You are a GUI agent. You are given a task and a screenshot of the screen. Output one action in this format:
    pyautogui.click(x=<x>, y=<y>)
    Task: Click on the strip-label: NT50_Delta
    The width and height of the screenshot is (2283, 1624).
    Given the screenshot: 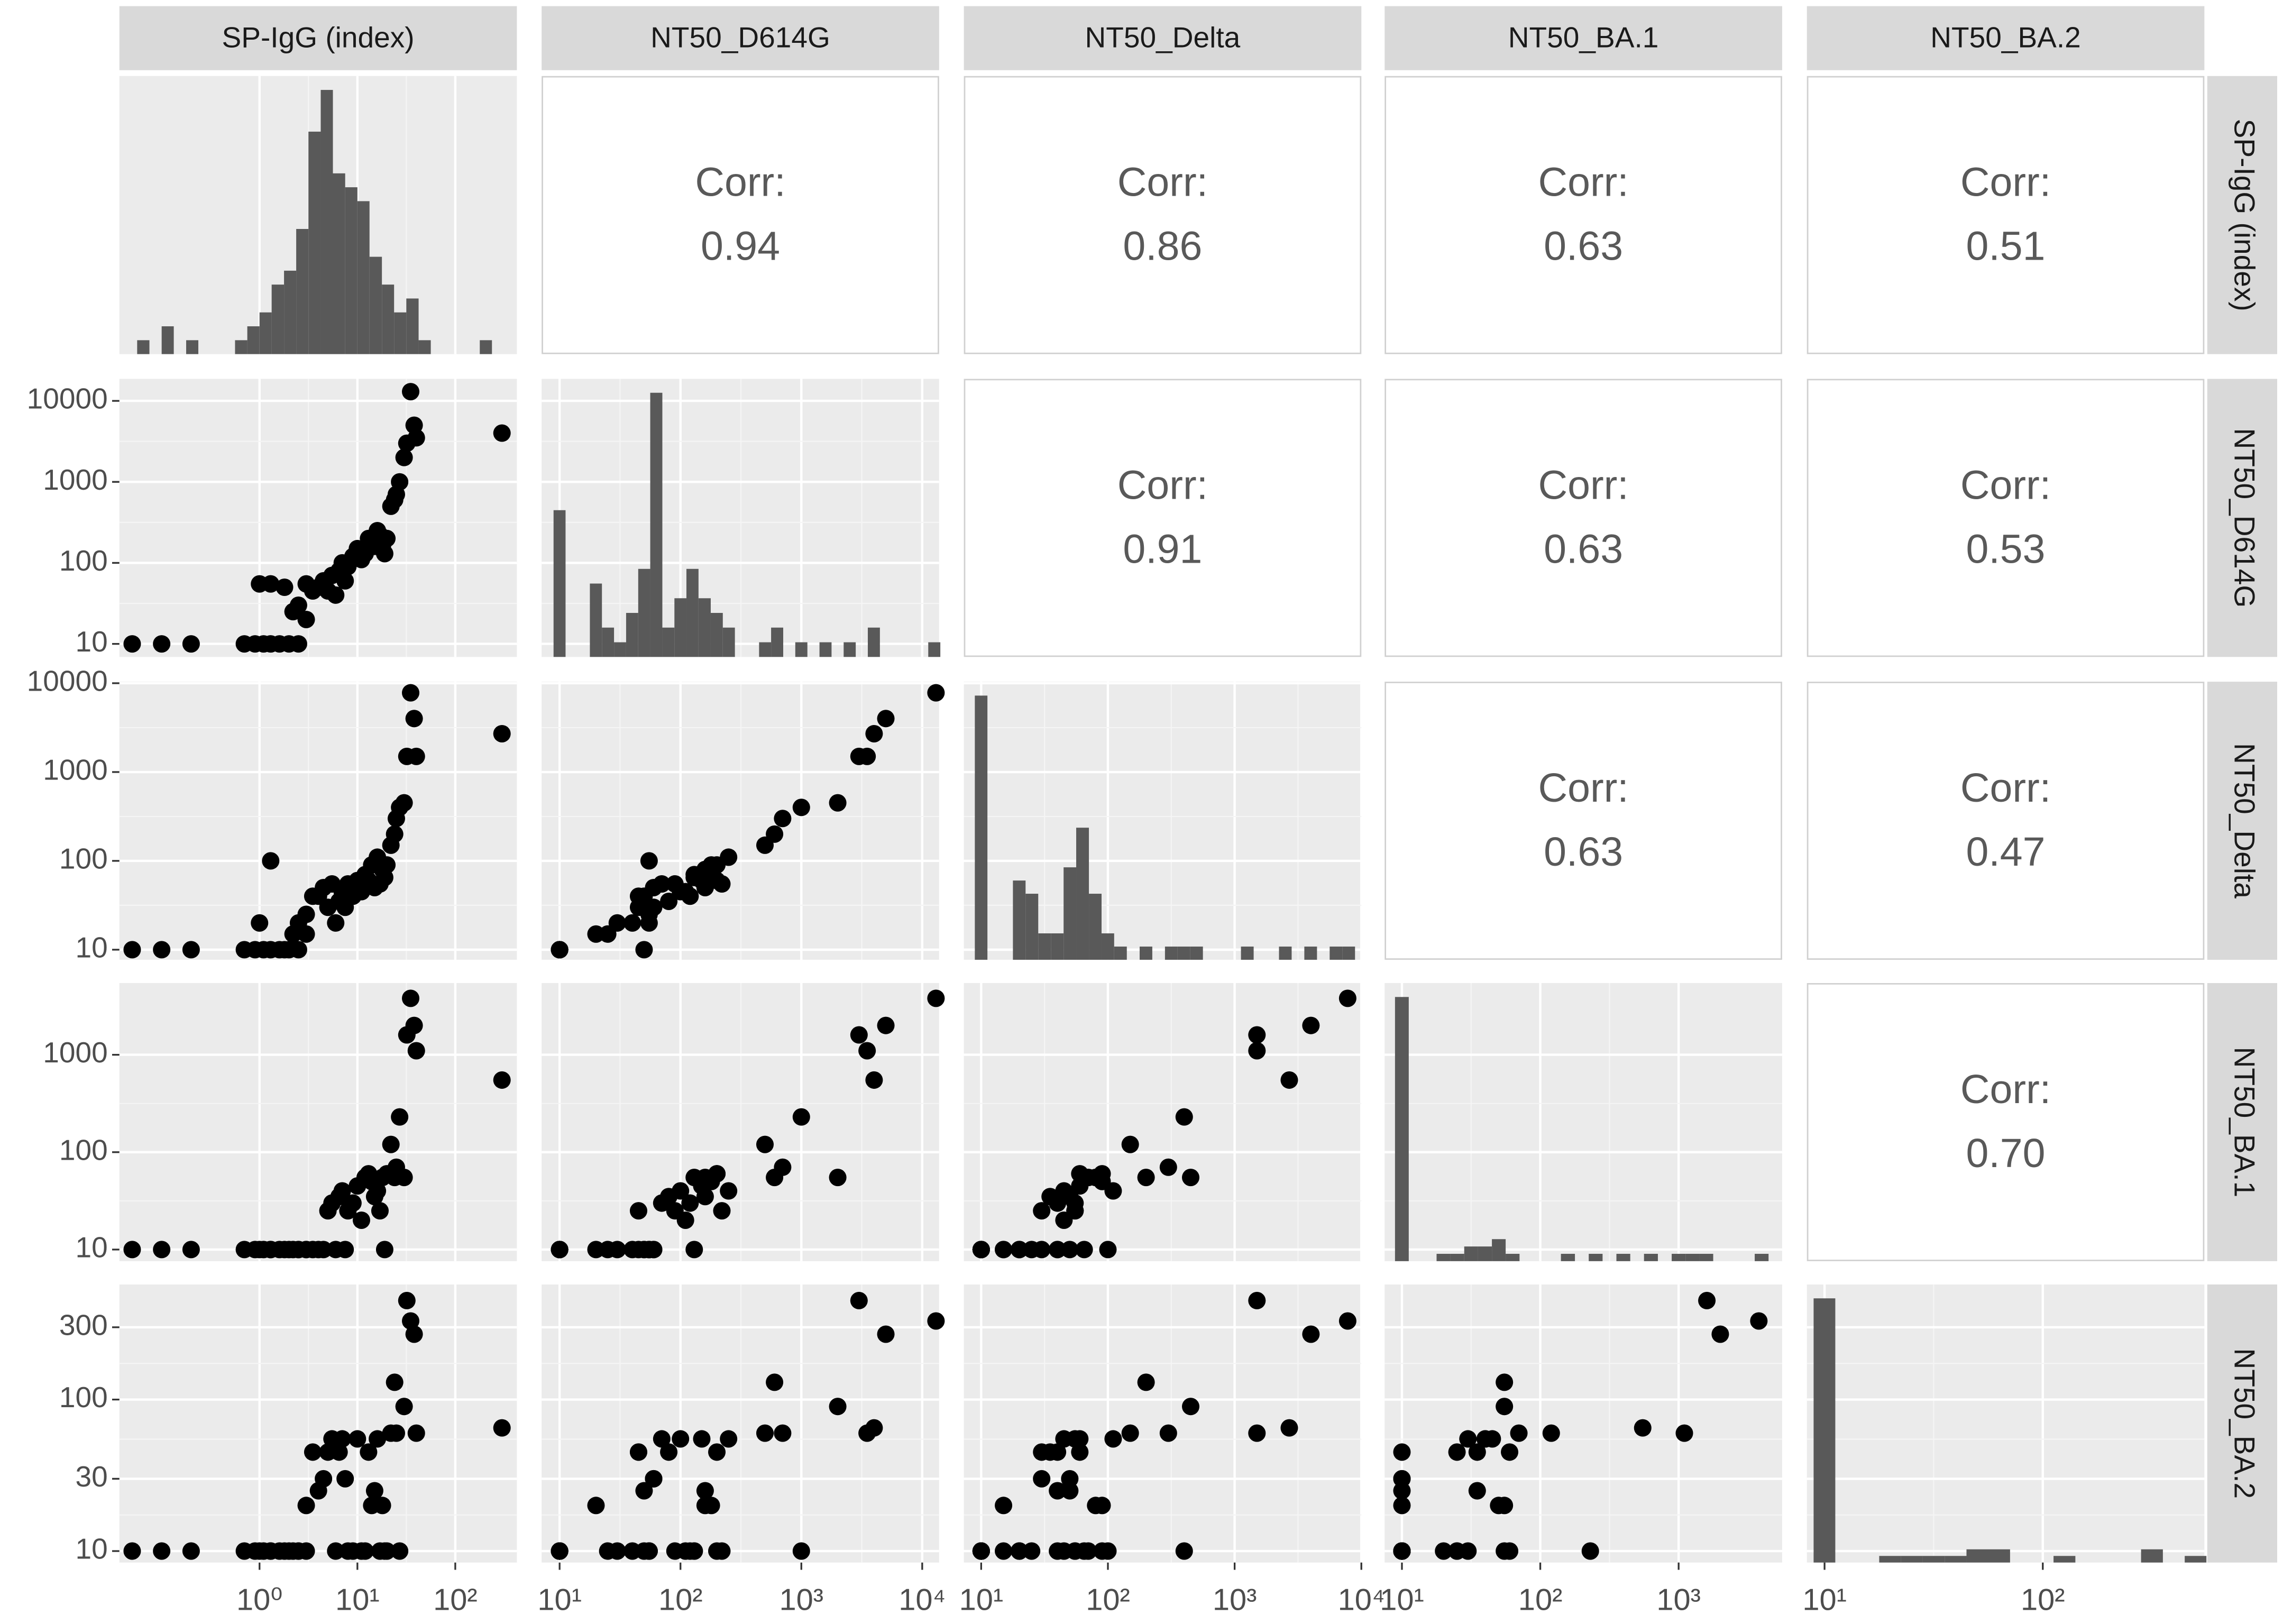 What is the action you would take?
    pyautogui.click(x=1163, y=37)
    